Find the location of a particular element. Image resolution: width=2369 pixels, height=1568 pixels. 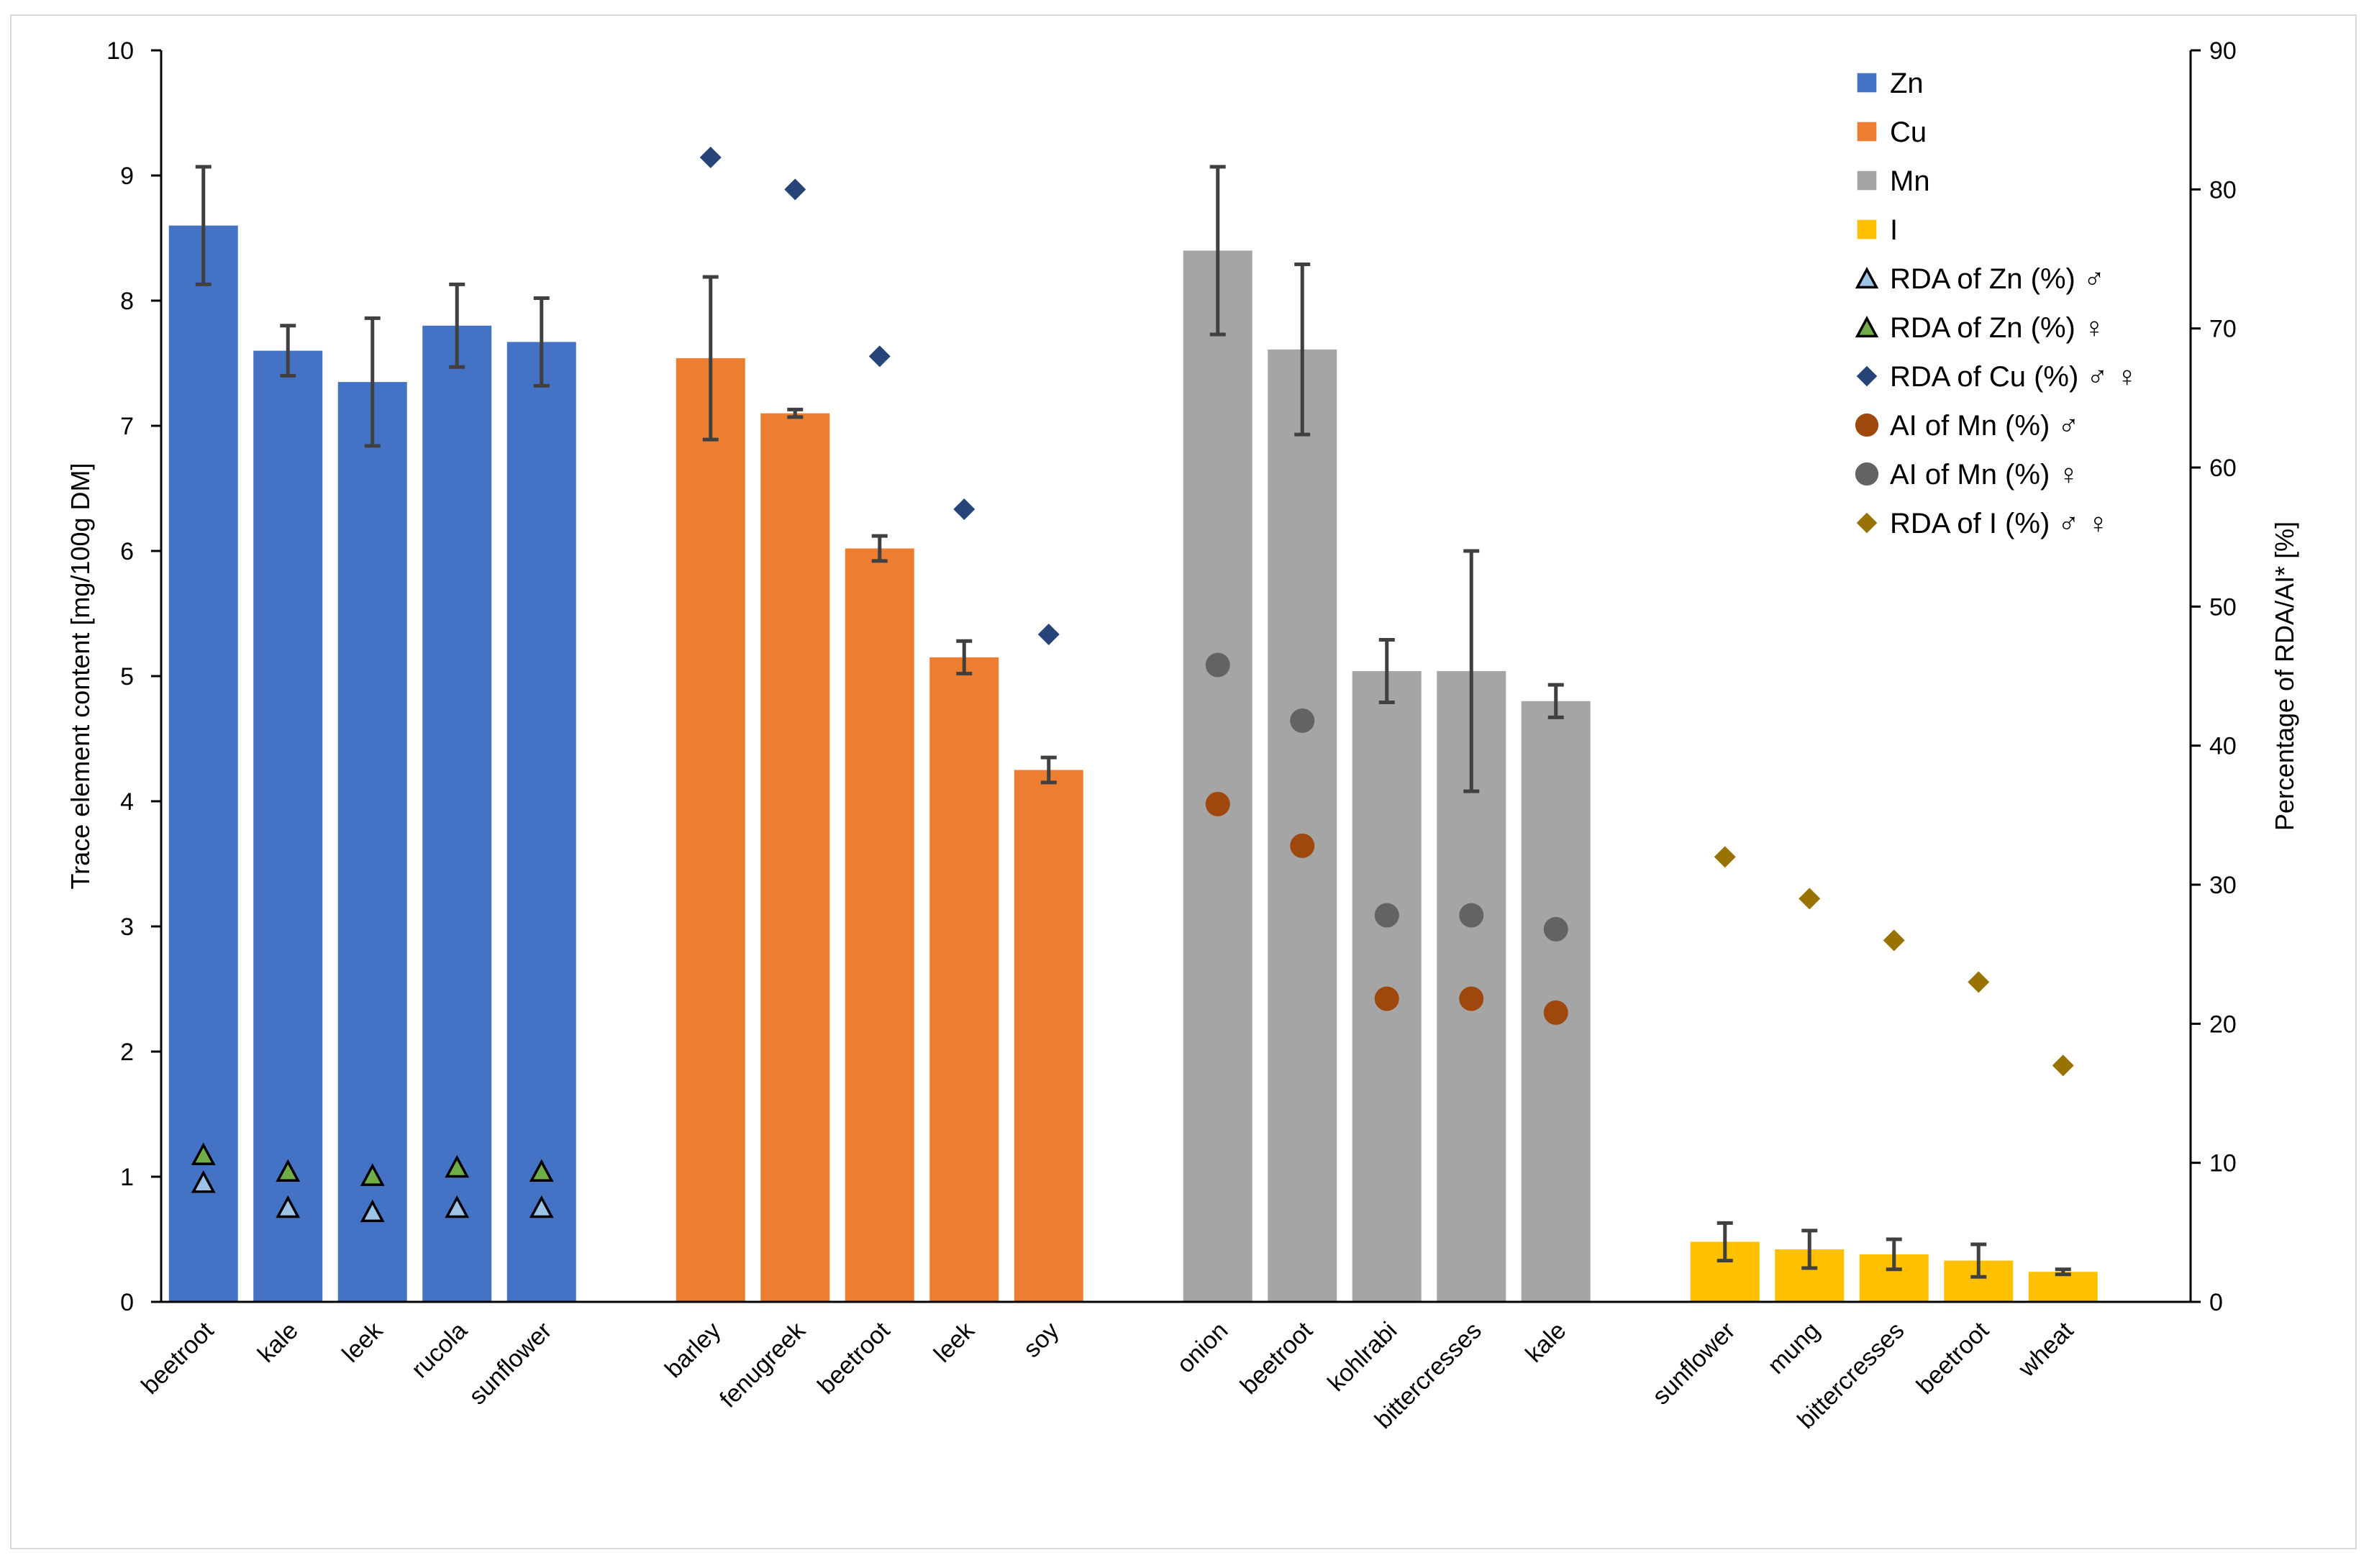

y-tick-label-right: 90 is located at coordinates (2223, 51).